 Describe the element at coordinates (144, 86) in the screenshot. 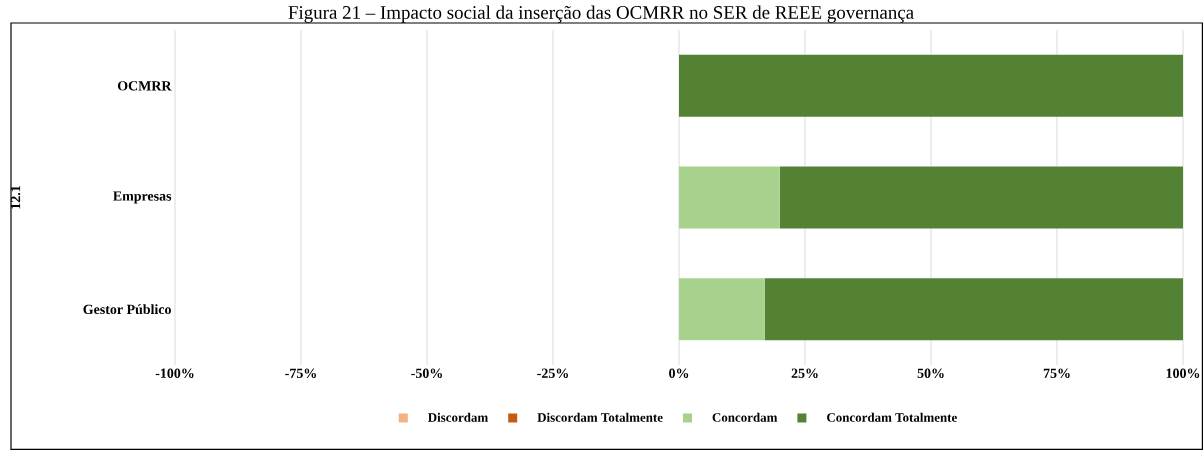

I see `y-tick-label: OCMRR` at that location.